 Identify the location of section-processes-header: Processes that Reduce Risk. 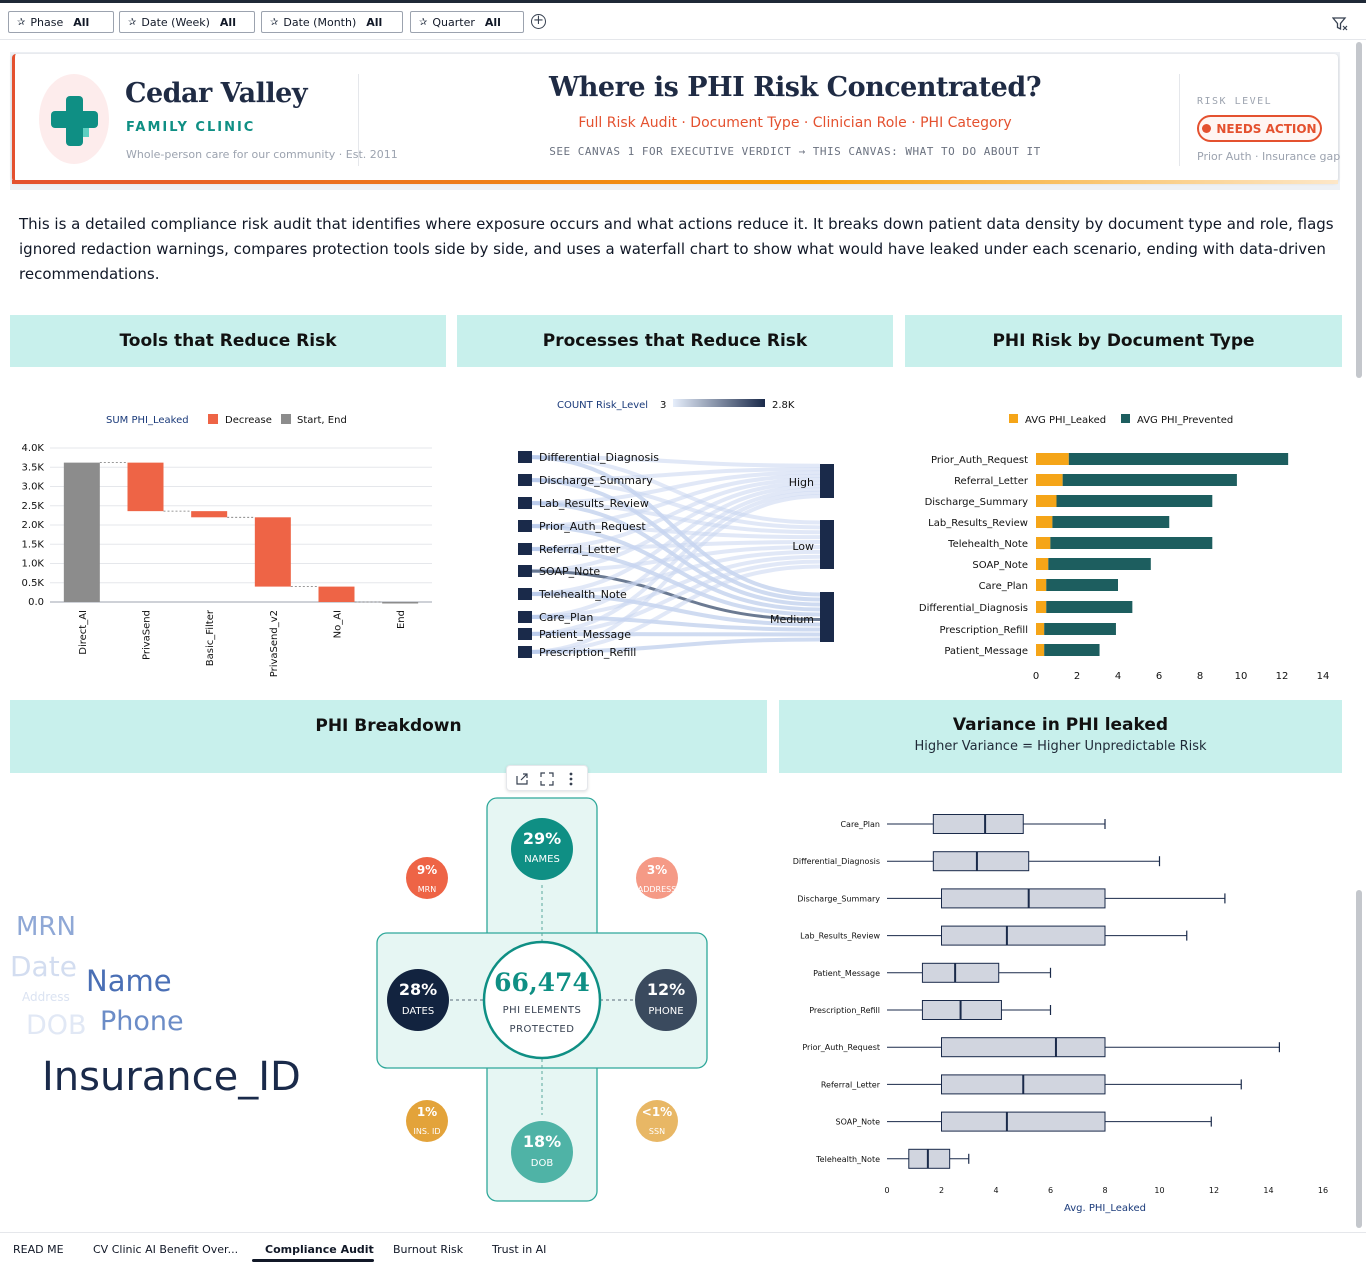
(675, 341).